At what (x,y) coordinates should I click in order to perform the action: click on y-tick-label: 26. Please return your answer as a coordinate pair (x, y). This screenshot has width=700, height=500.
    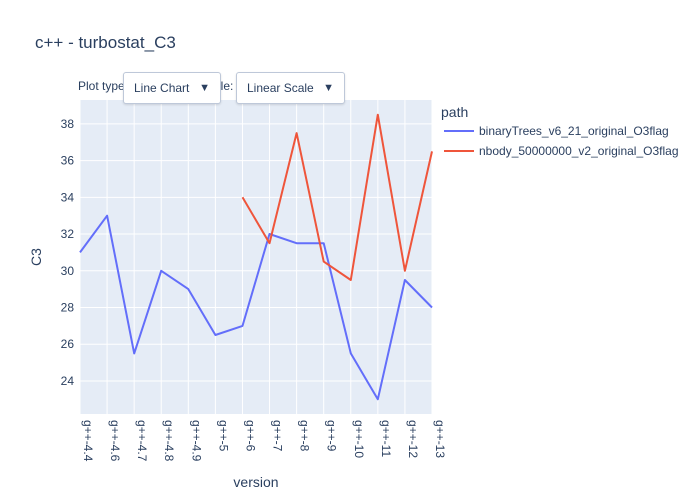
    Looking at the image, I should click on (68, 344).